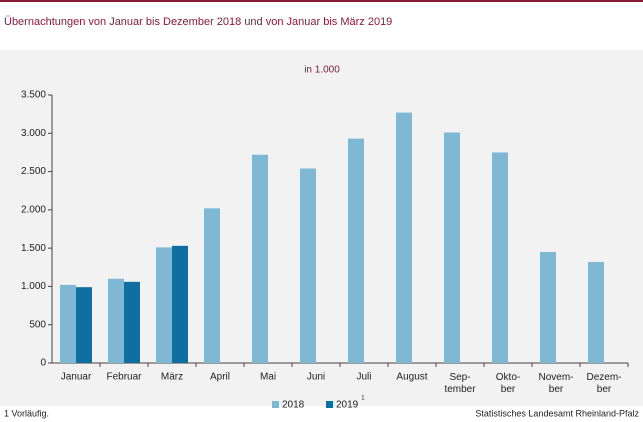  I want to click on top-rule, so click(321, 1).